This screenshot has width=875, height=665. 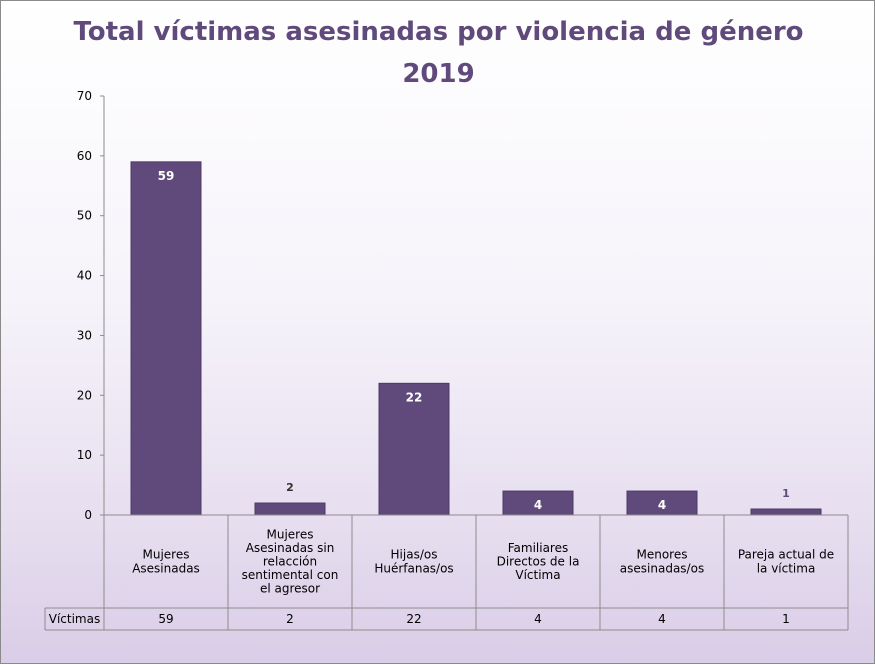 I want to click on x-tick-label-line: Asesinadas sin, so click(x=290, y=548).